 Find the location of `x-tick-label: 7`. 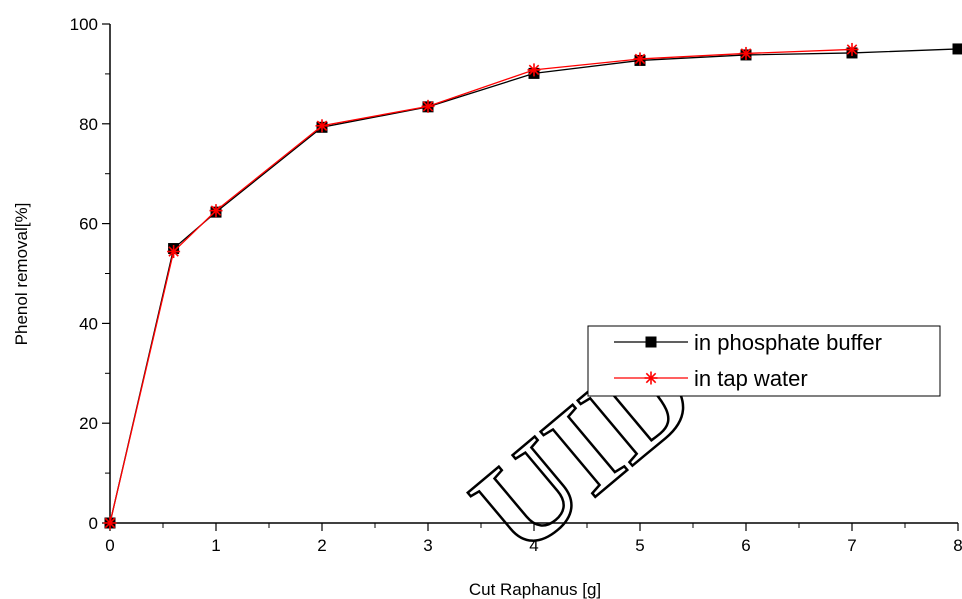

x-tick-label: 7 is located at coordinates (851, 545).